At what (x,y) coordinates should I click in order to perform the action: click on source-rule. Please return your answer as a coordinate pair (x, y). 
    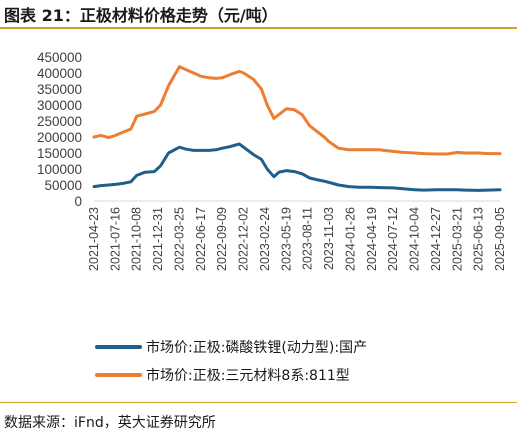
    Looking at the image, I should click on (258, 402).